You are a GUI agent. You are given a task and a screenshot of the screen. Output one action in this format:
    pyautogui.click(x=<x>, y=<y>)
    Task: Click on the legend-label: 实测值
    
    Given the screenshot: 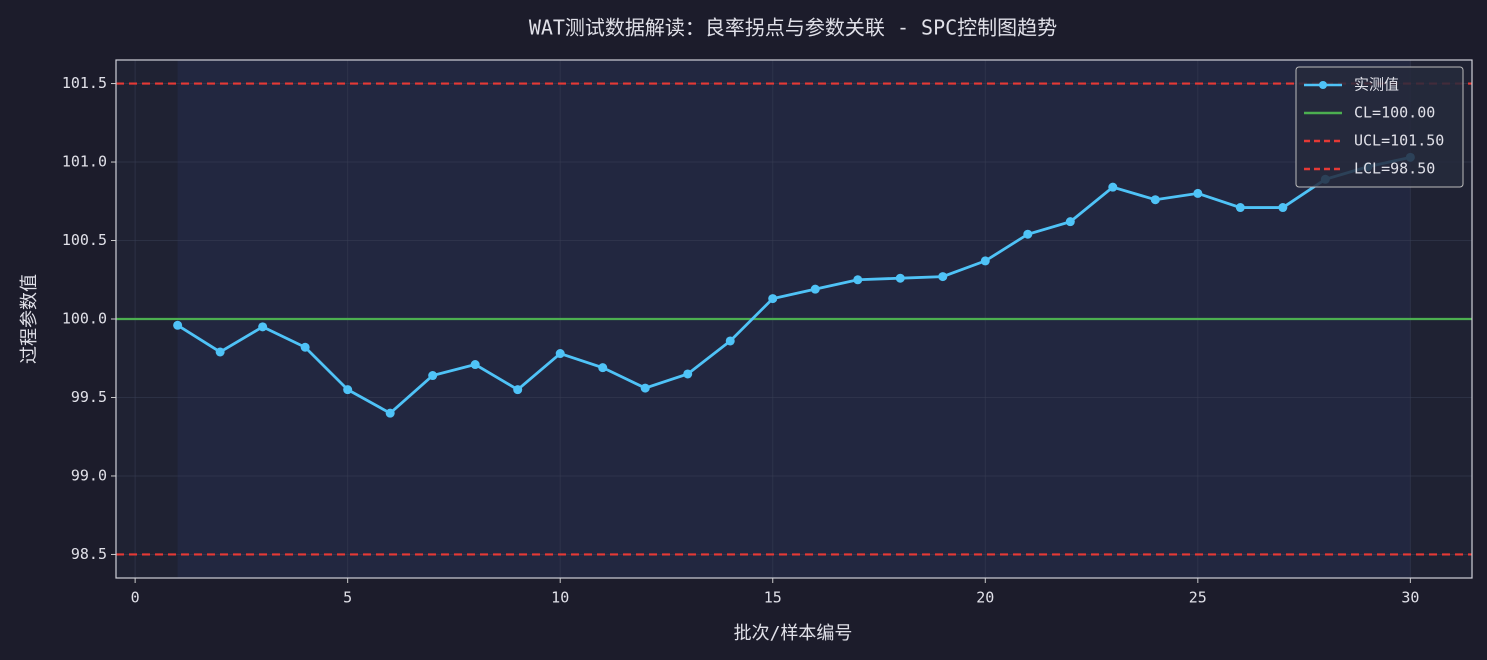 What is the action you would take?
    pyautogui.click(x=1376, y=85)
    